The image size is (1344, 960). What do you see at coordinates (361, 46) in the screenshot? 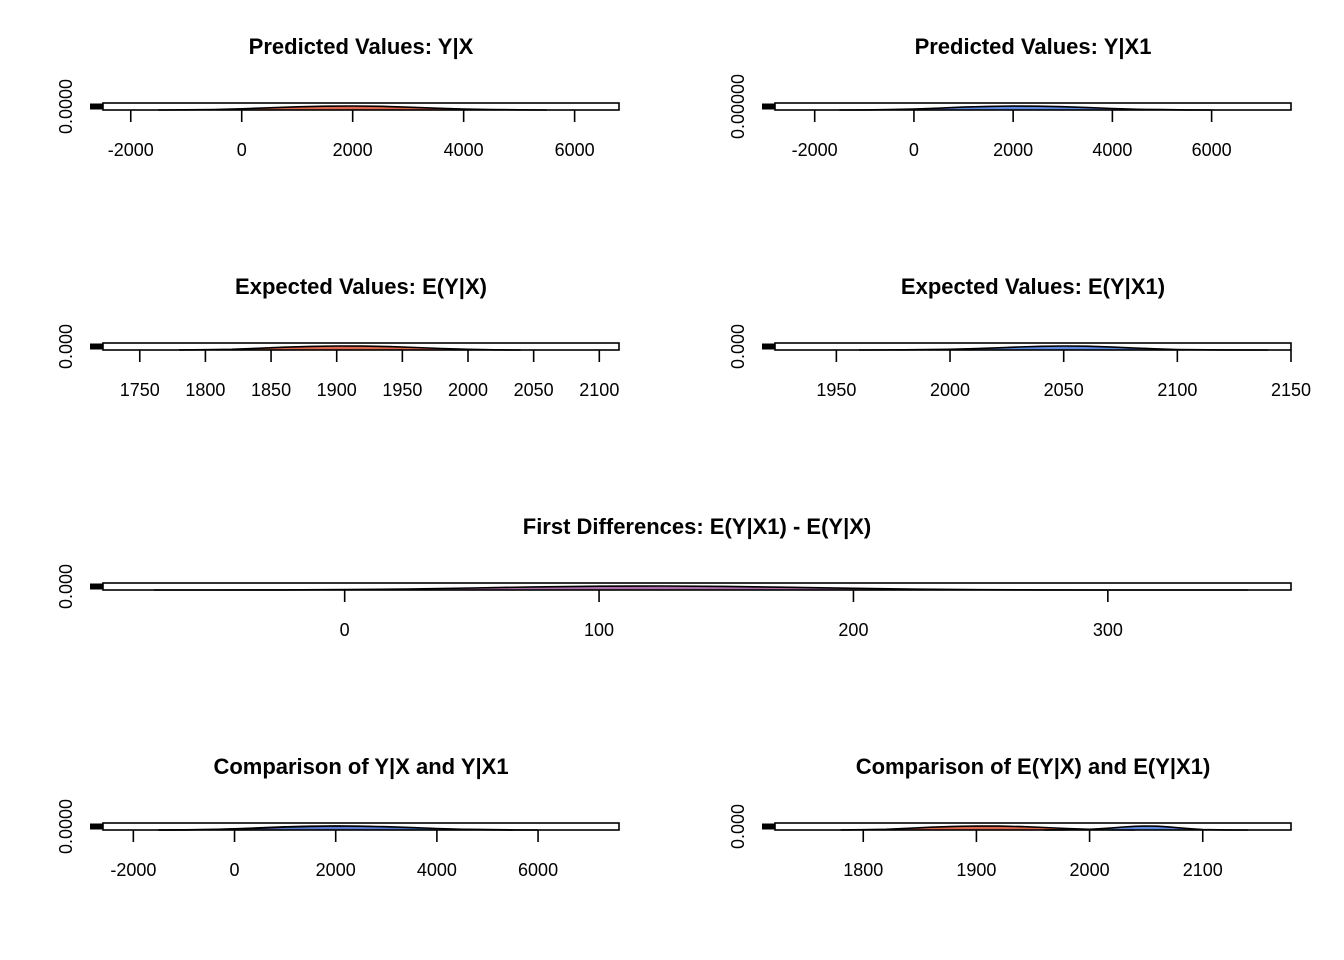
I see `panel-title: Predicted Values: Y|X` at bounding box center [361, 46].